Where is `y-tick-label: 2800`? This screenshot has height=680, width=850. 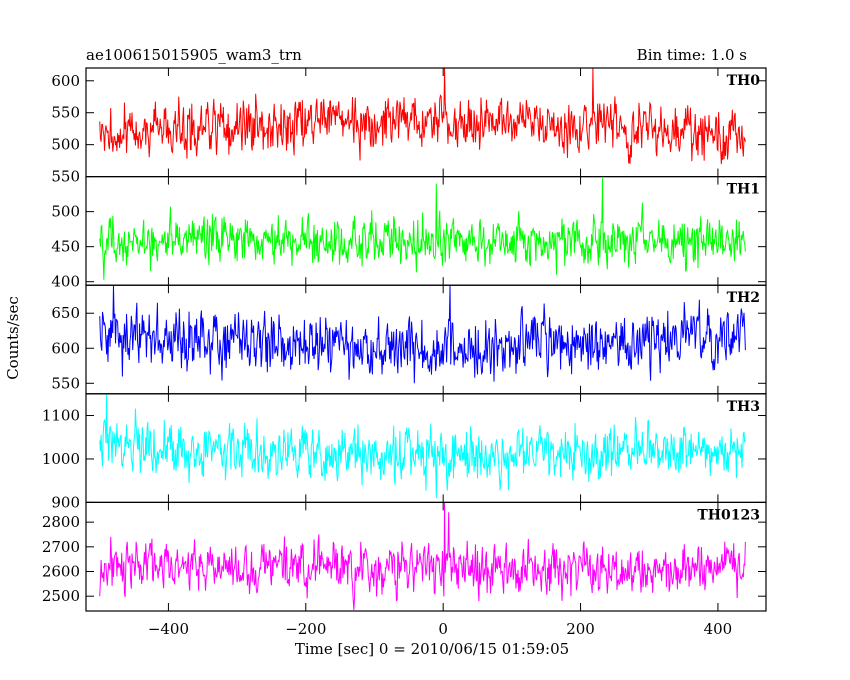
y-tick-label: 2800 is located at coordinates (61, 522).